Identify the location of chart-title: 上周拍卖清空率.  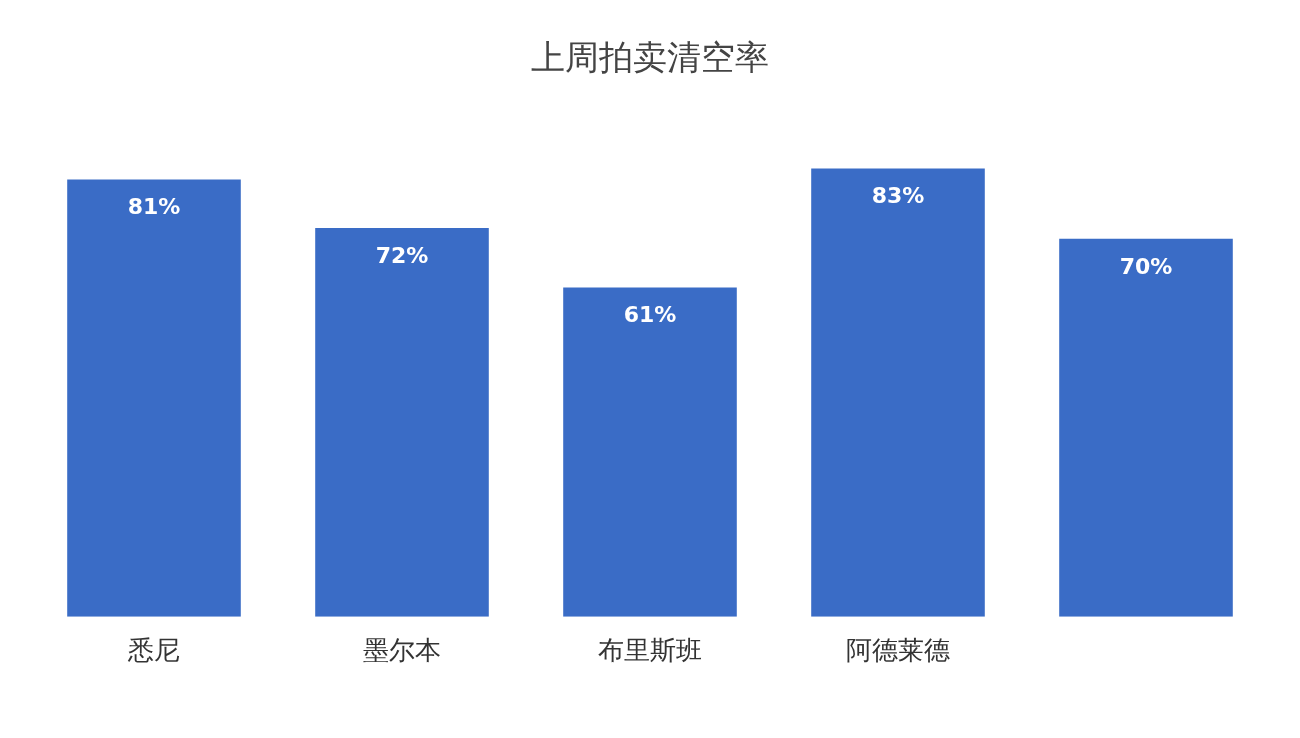
(650, 57).